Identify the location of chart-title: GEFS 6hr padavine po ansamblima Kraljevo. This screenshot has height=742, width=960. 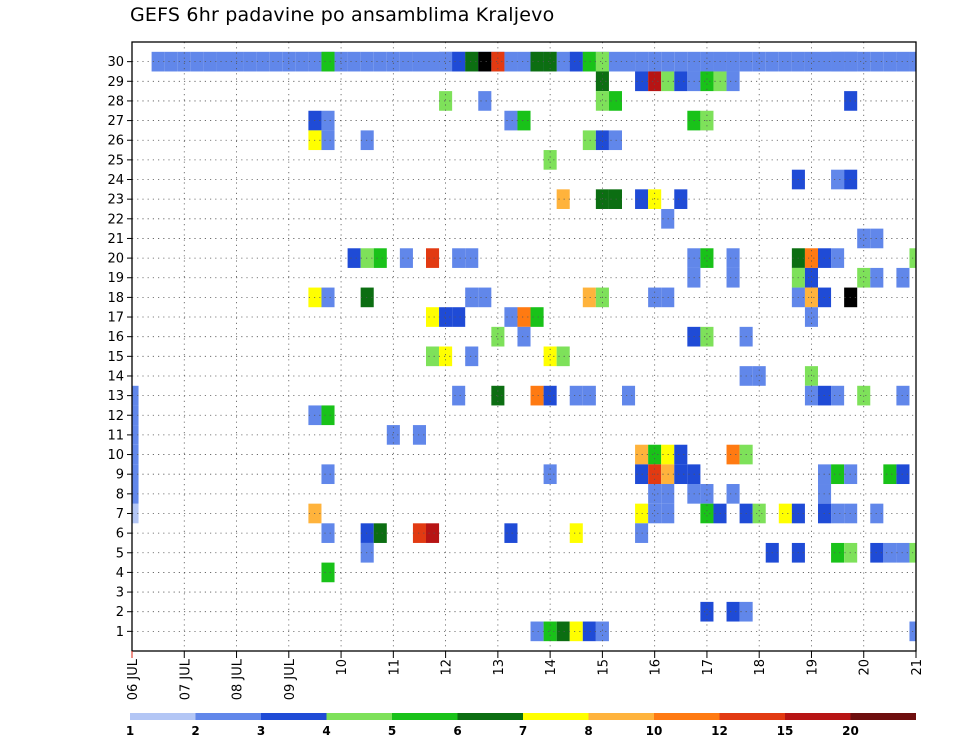
(342, 15).